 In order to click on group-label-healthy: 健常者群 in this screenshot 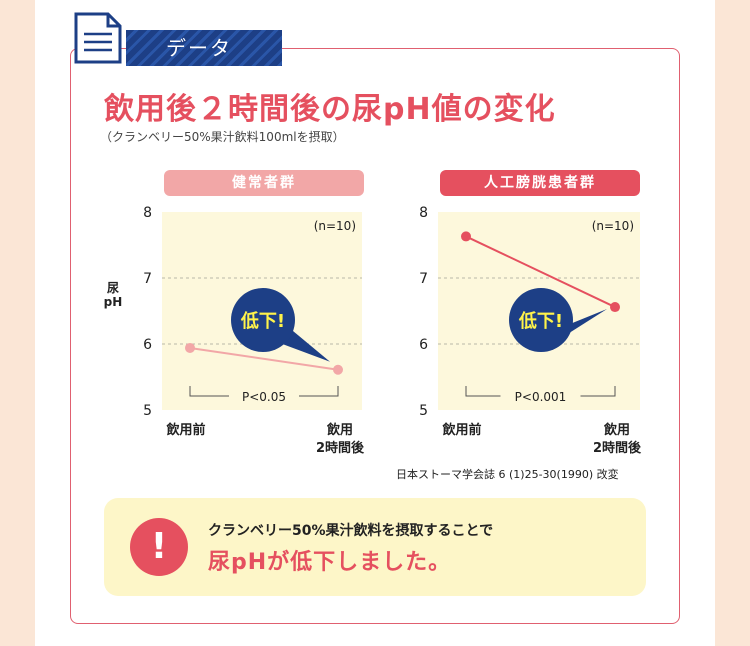, I will do `click(264, 183)`.